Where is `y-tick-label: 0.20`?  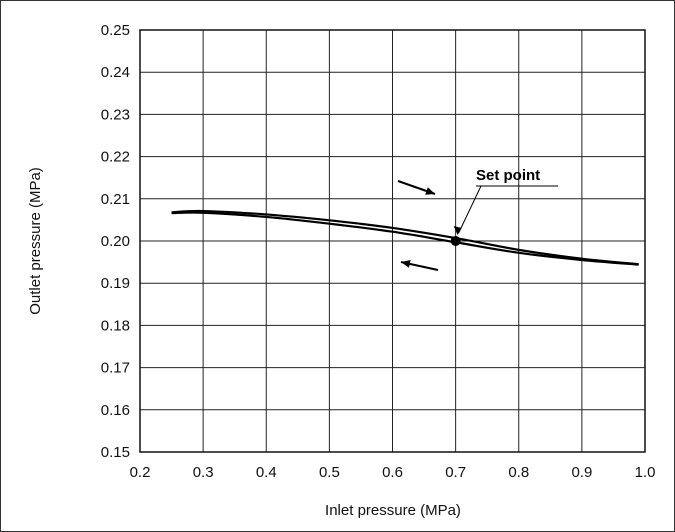 y-tick-label: 0.20 is located at coordinates (115, 241).